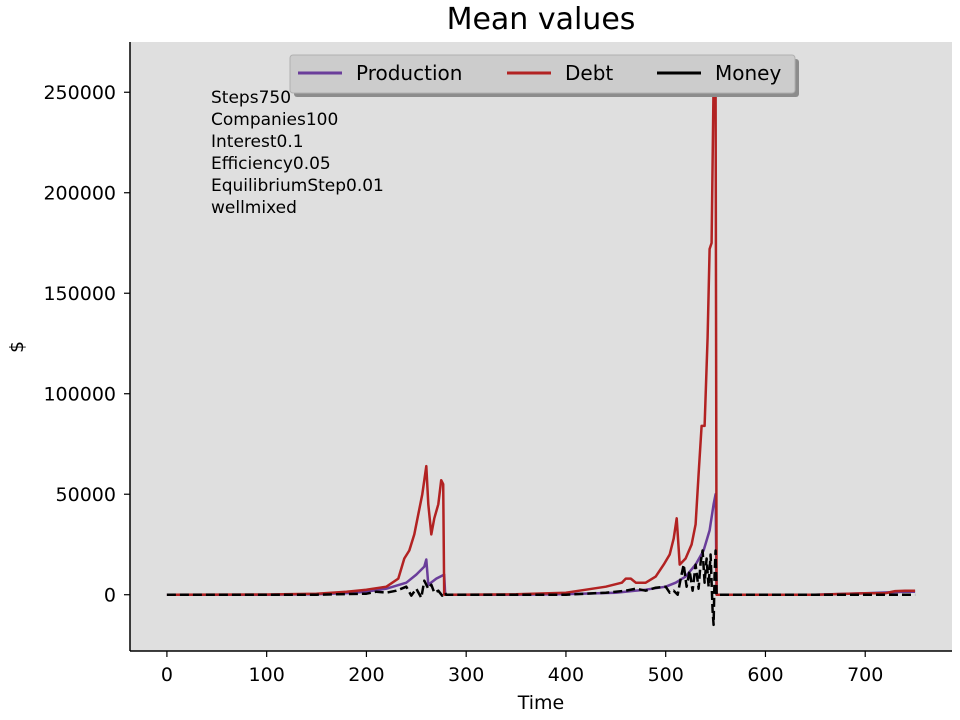 This screenshot has height=720, width=960. Describe the element at coordinates (541, 703) in the screenshot. I see `x-axis-label: Time` at that location.